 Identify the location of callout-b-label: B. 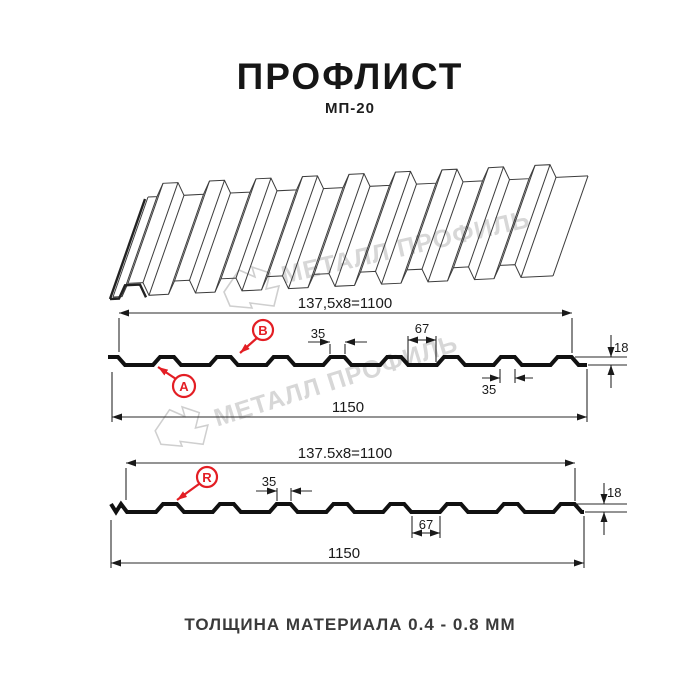
(262, 330).